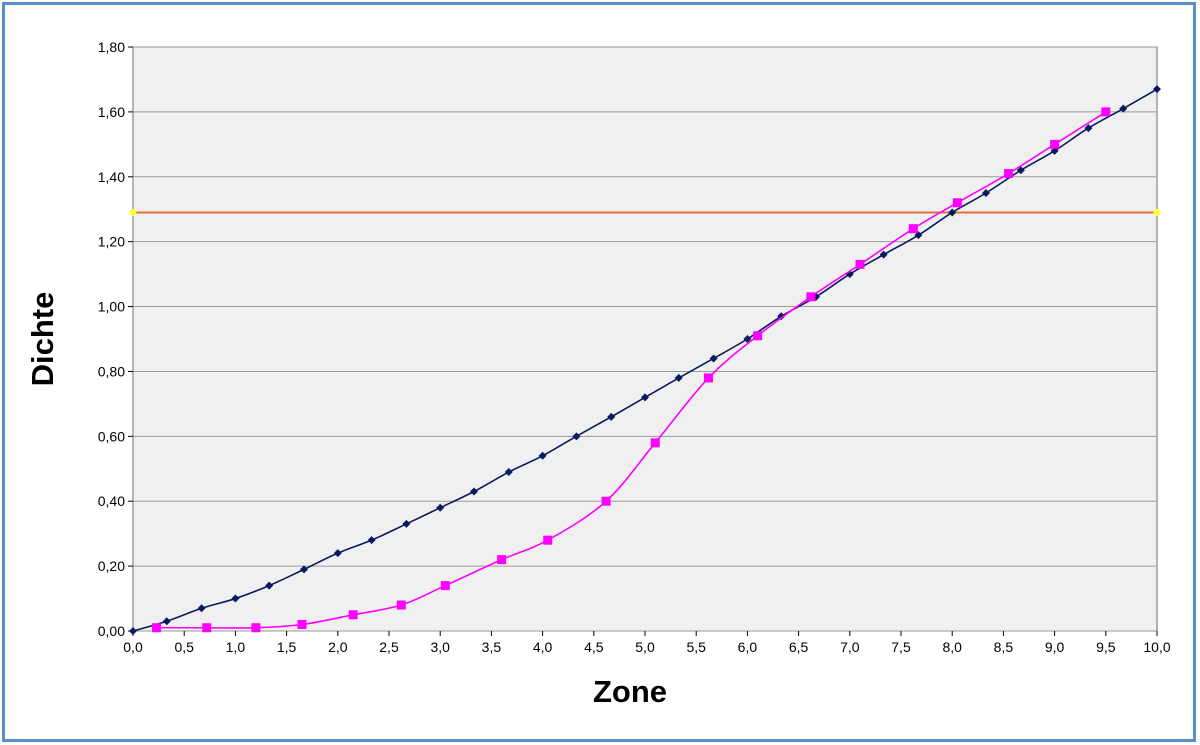 This screenshot has width=1200, height=745. I want to click on x-tick-label: 3,0, so click(440, 647).